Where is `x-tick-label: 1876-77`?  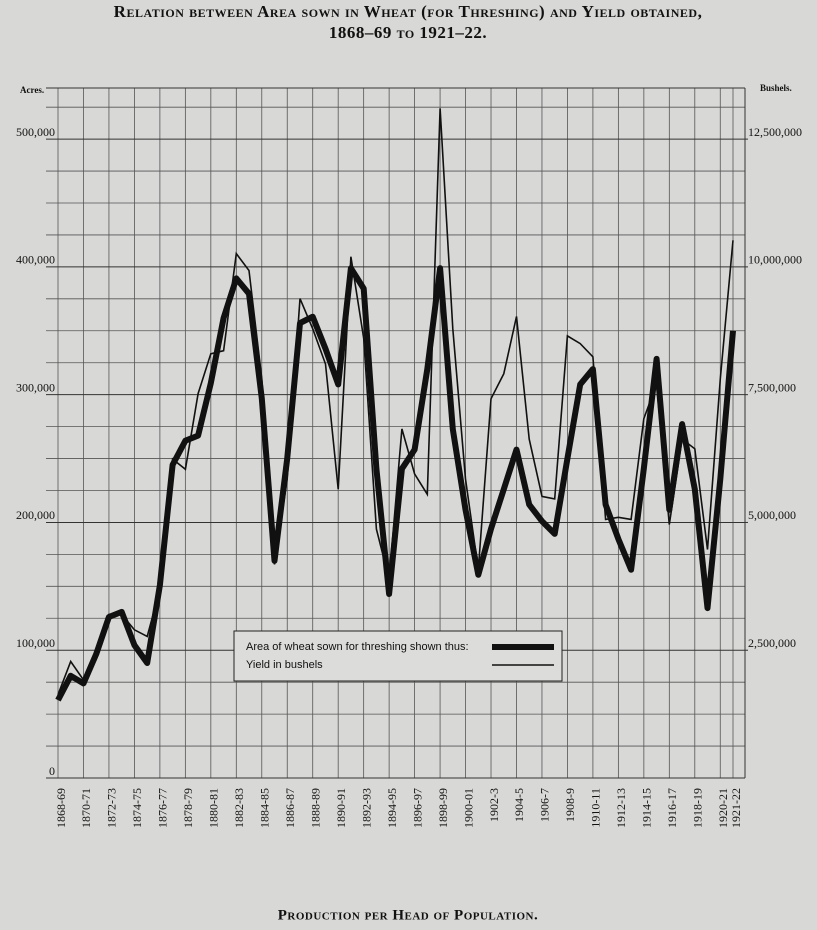
x-tick-label: 1876-77 is located at coordinates (163, 808).